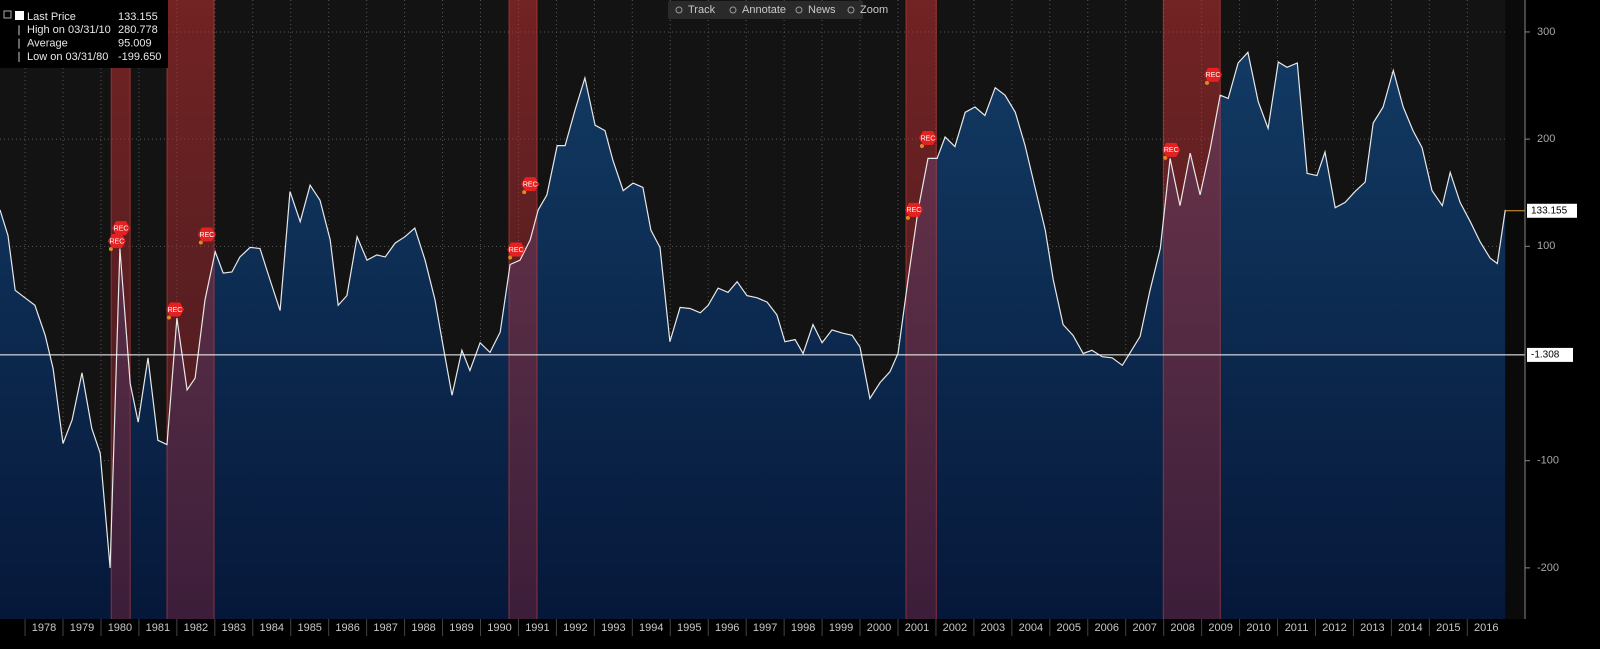  I want to click on legend-label: Average, so click(47, 44).